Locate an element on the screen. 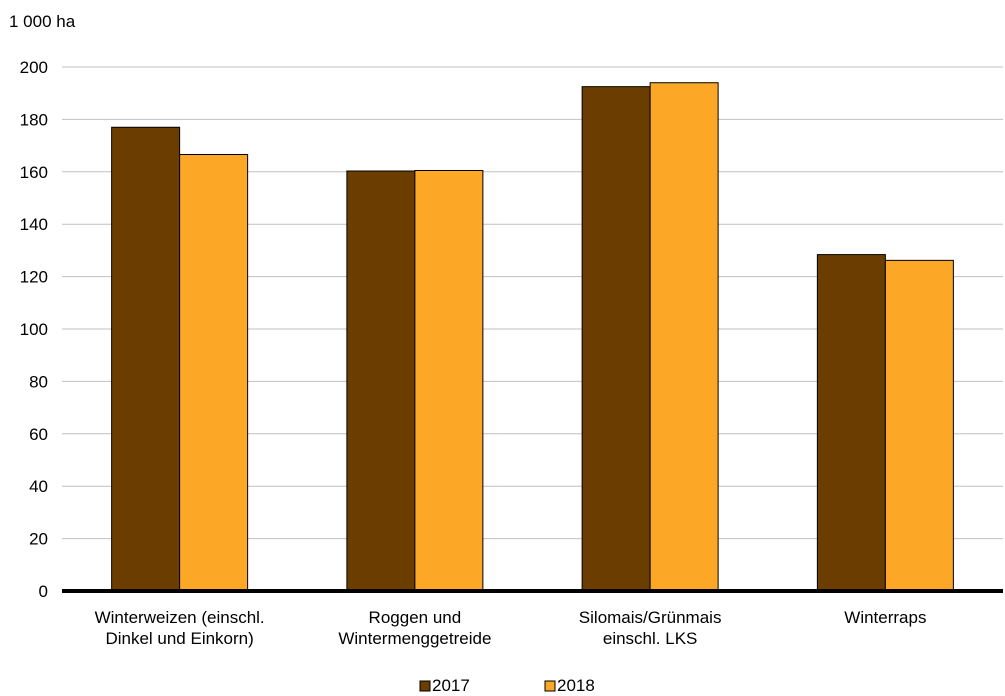  y-tick-label: 20 is located at coordinates (38, 539).